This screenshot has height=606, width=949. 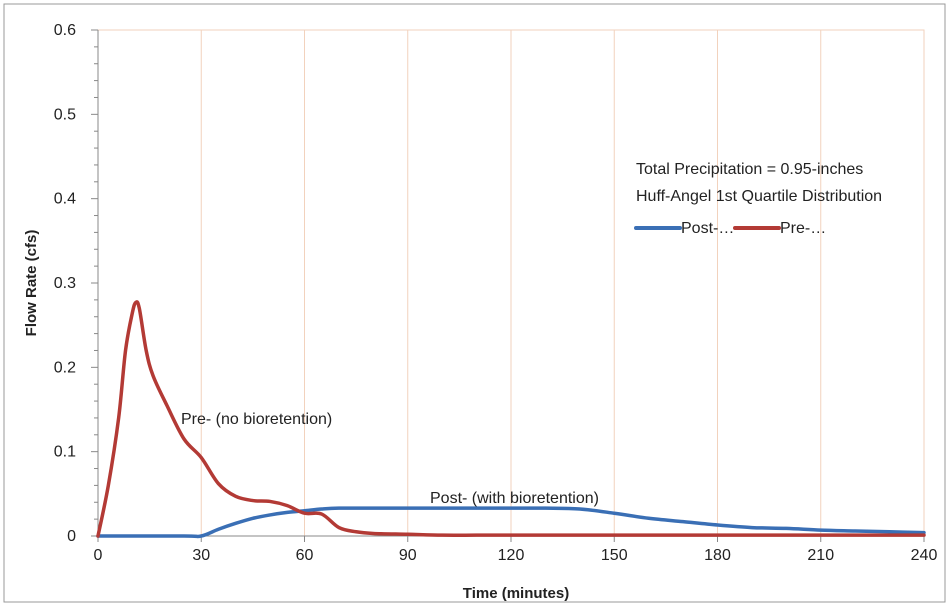 I want to click on x-tick-label: 120, so click(x=511, y=555).